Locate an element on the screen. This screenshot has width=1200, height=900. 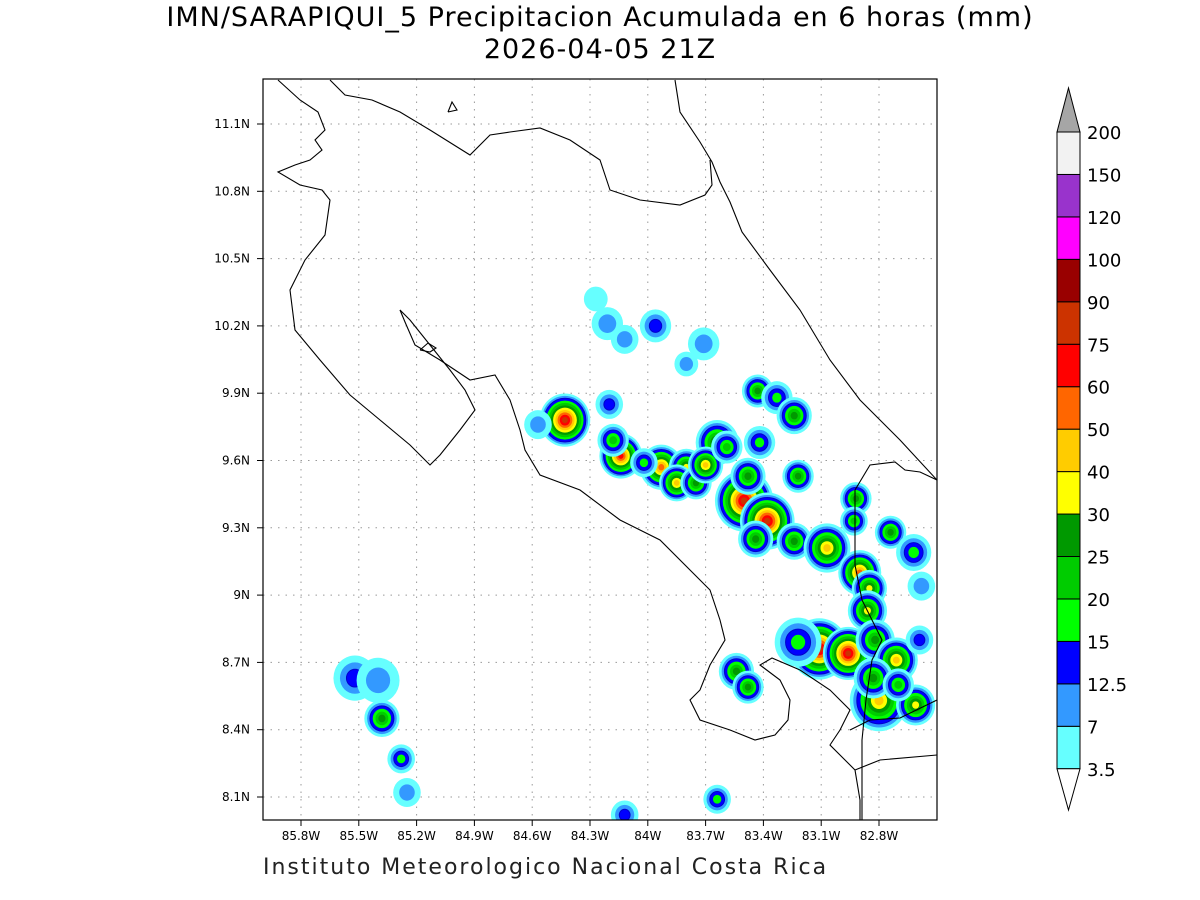
colorbar-label: 90 is located at coordinates (1098, 303).